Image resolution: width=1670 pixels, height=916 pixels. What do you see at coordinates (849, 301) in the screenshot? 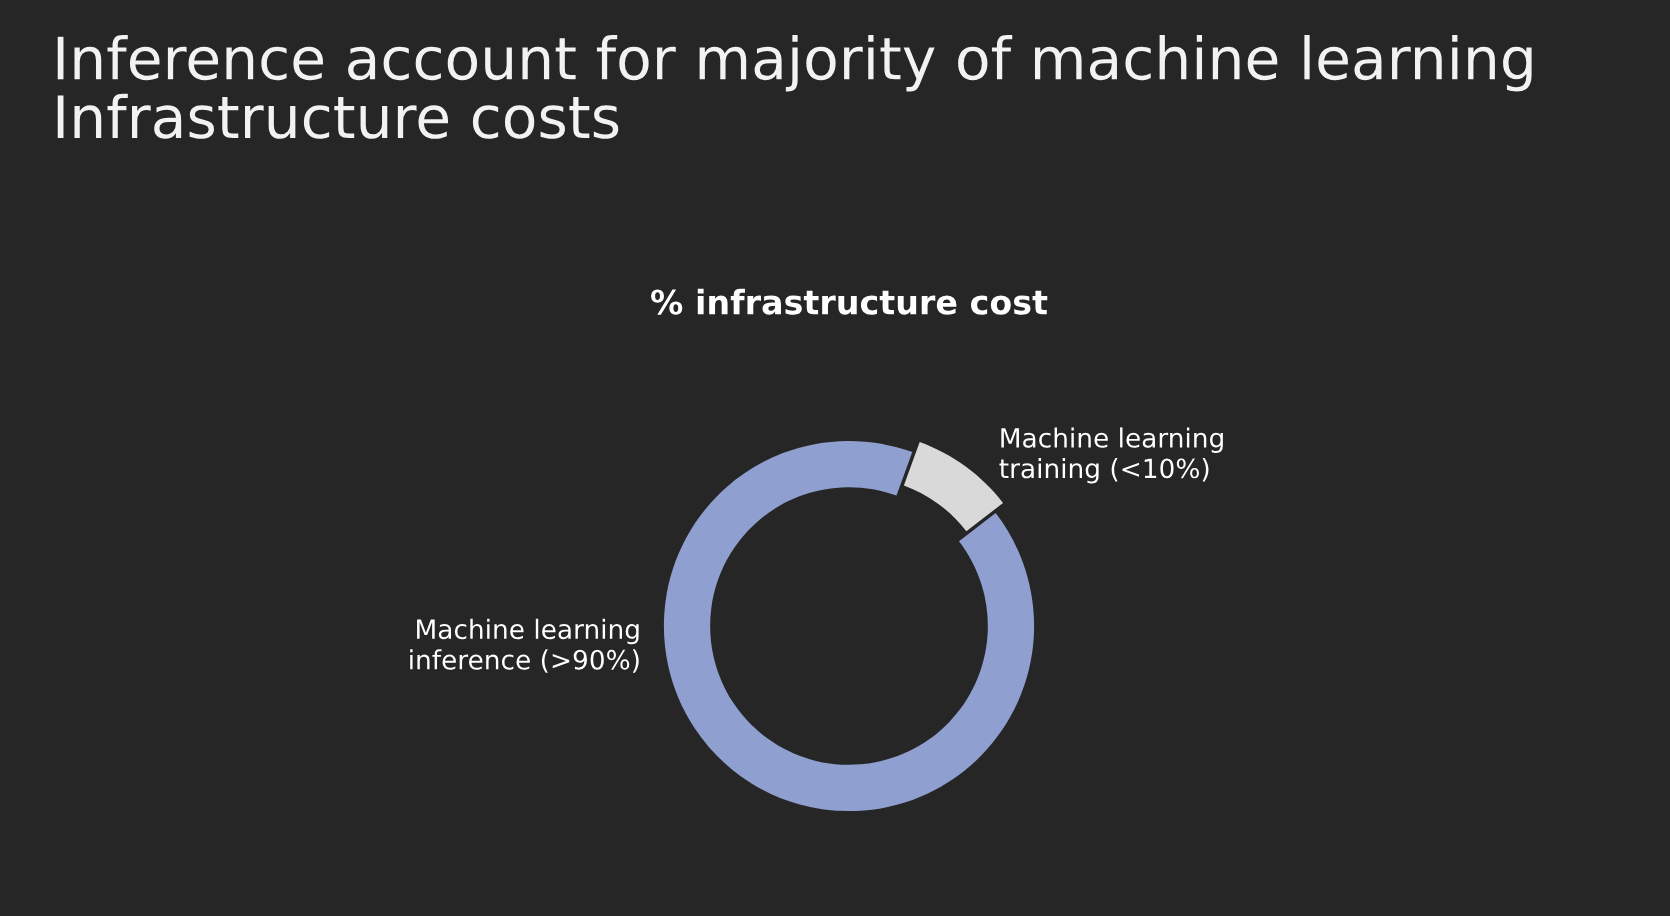
I see `chart-subtitle: % infrastructure cost` at bounding box center [849, 301].